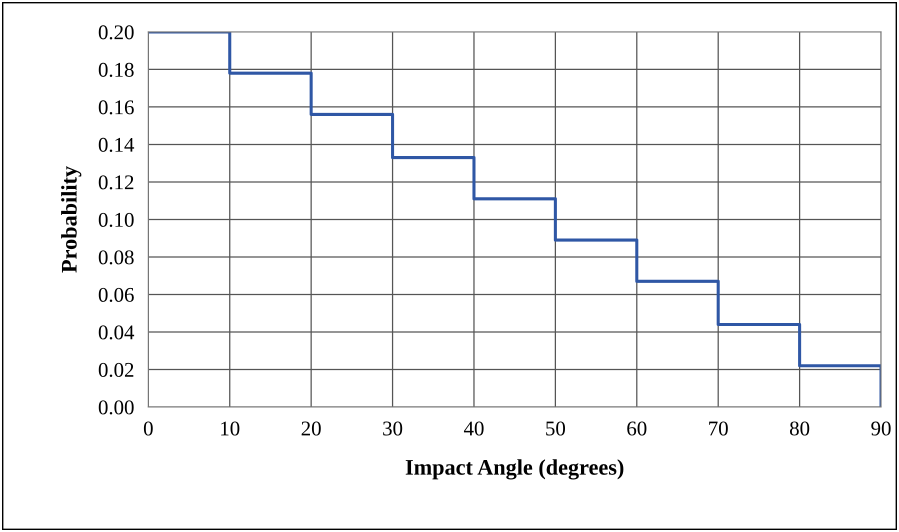 The image size is (899, 532). Describe the element at coordinates (116, 32) in the screenshot. I see `y-tick-label: 0.20` at that location.